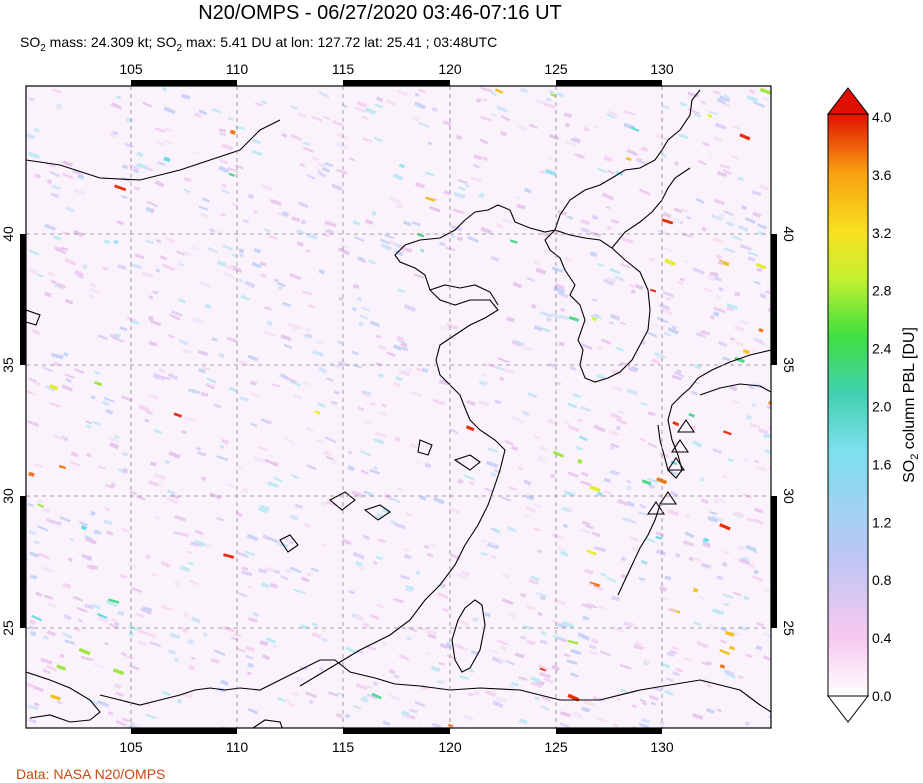 The height and width of the screenshot is (783, 923). I want to click on lon-tick-bottom: 105, so click(131, 747).